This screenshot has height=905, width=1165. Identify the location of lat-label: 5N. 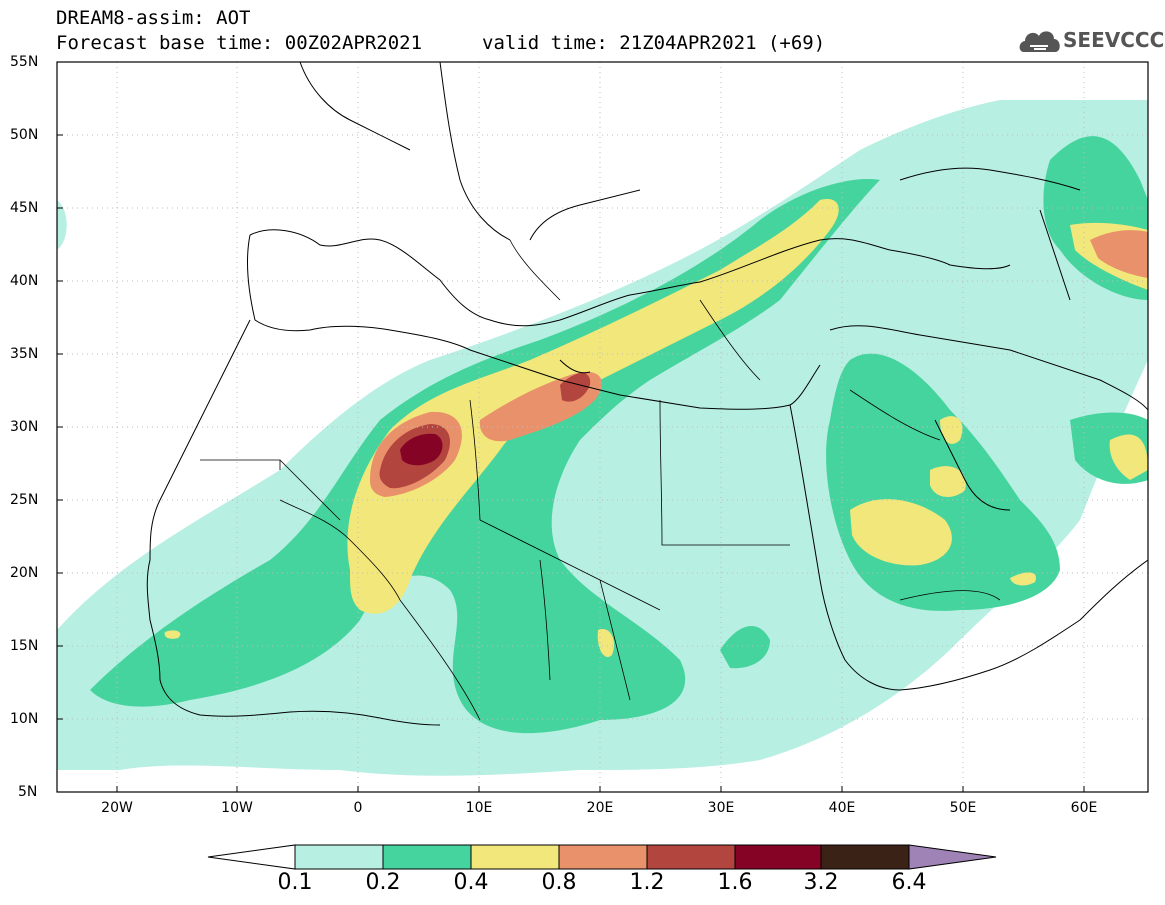
(28, 792).